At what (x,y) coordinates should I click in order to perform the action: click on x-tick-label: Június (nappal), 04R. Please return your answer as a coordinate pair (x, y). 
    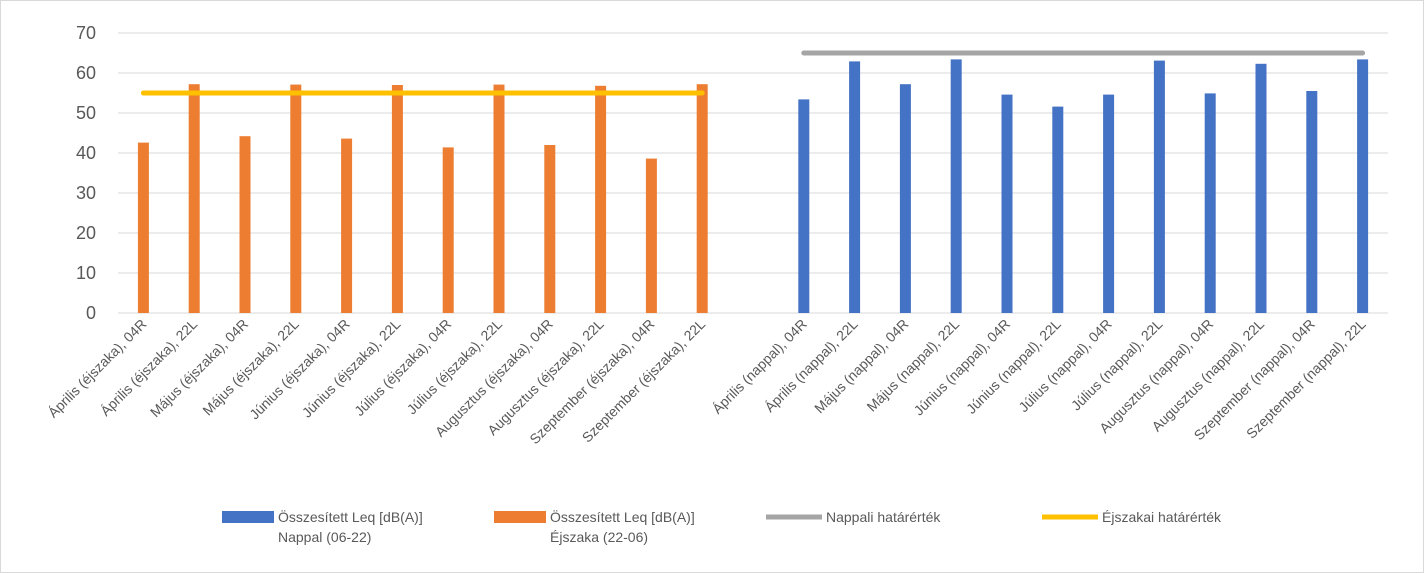
    Looking at the image, I should click on (961, 367).